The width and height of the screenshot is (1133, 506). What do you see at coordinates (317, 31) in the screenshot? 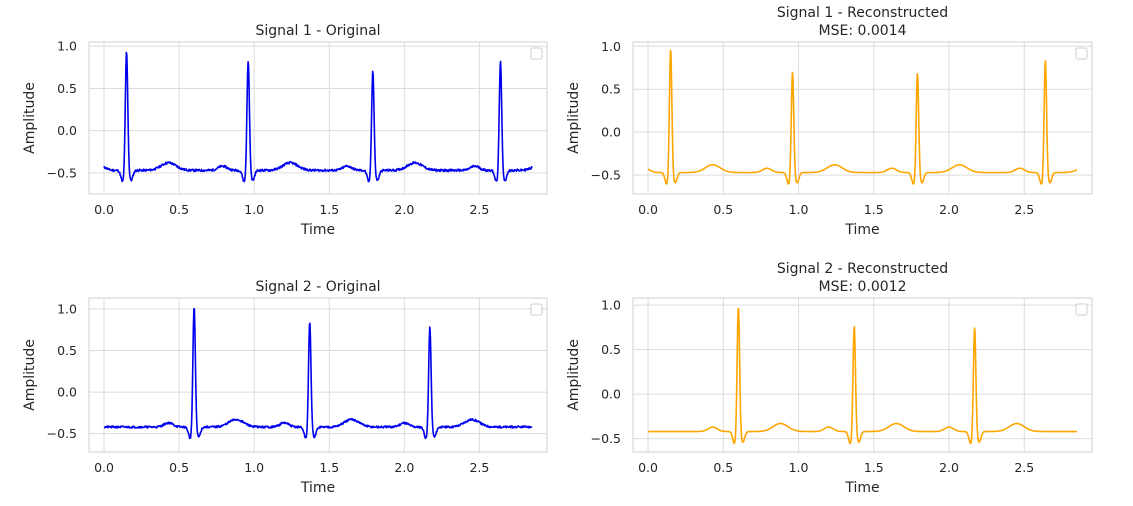
I see `chart-title: Signal 1 - Original` at bounding box center [317, 31].